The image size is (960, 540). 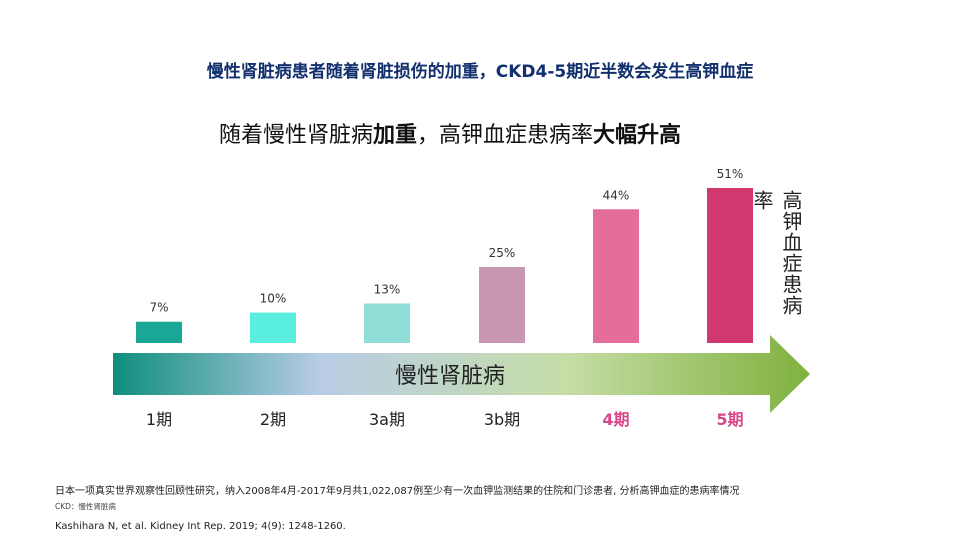 What do you see at coordinates (616, 195) in the screenshot?
I see `bar-value-label: 44%` at bounding box center [616, 195].